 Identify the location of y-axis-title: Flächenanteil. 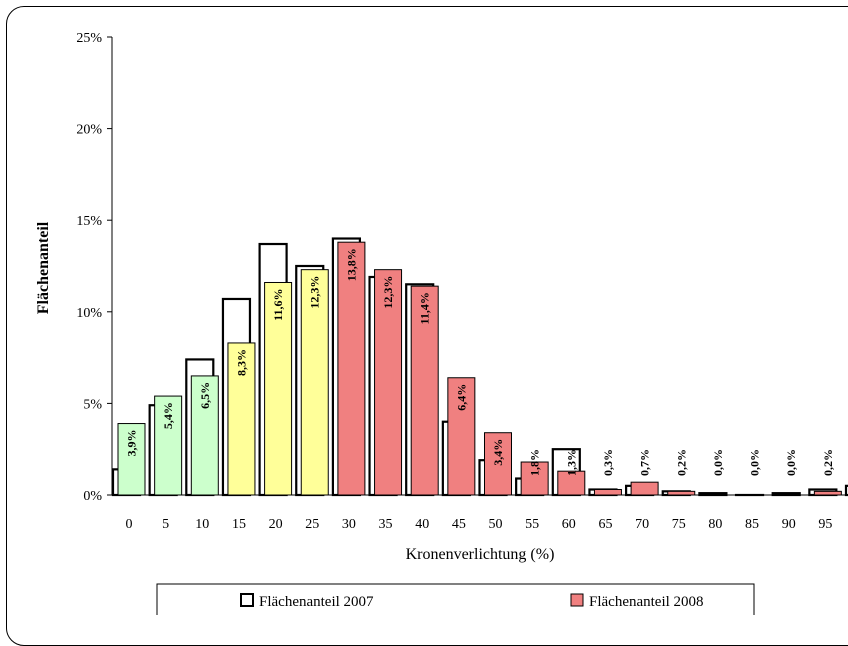
(43, 267).